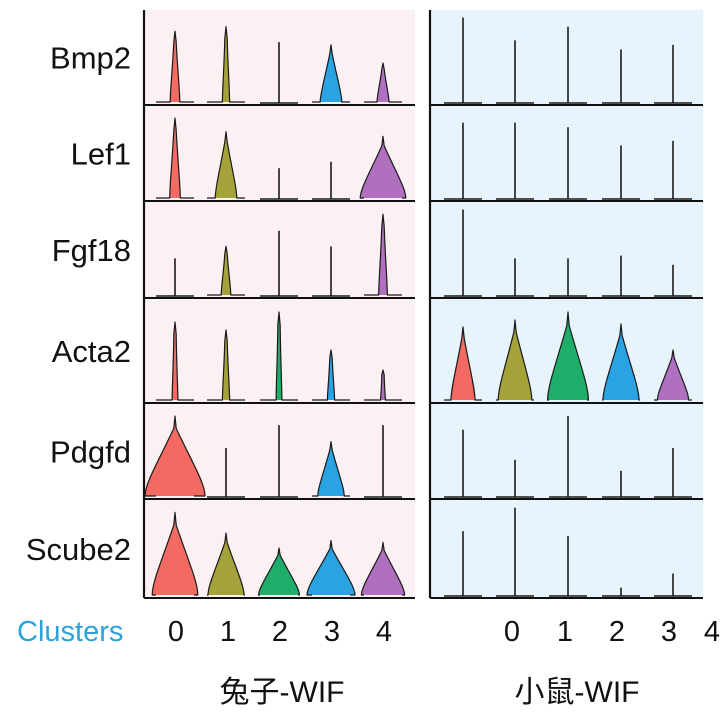  Describe the element at coordinates (383, 568) in the screenshot. I see `violin-scube2-p0-c4` at that location.